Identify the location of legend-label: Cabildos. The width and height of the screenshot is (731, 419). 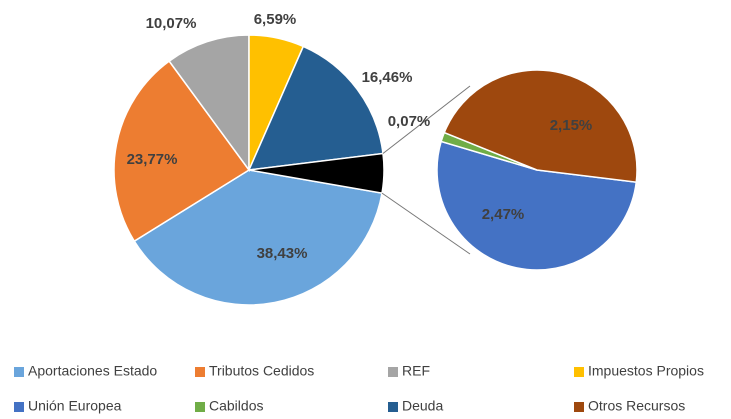
(236, 406).